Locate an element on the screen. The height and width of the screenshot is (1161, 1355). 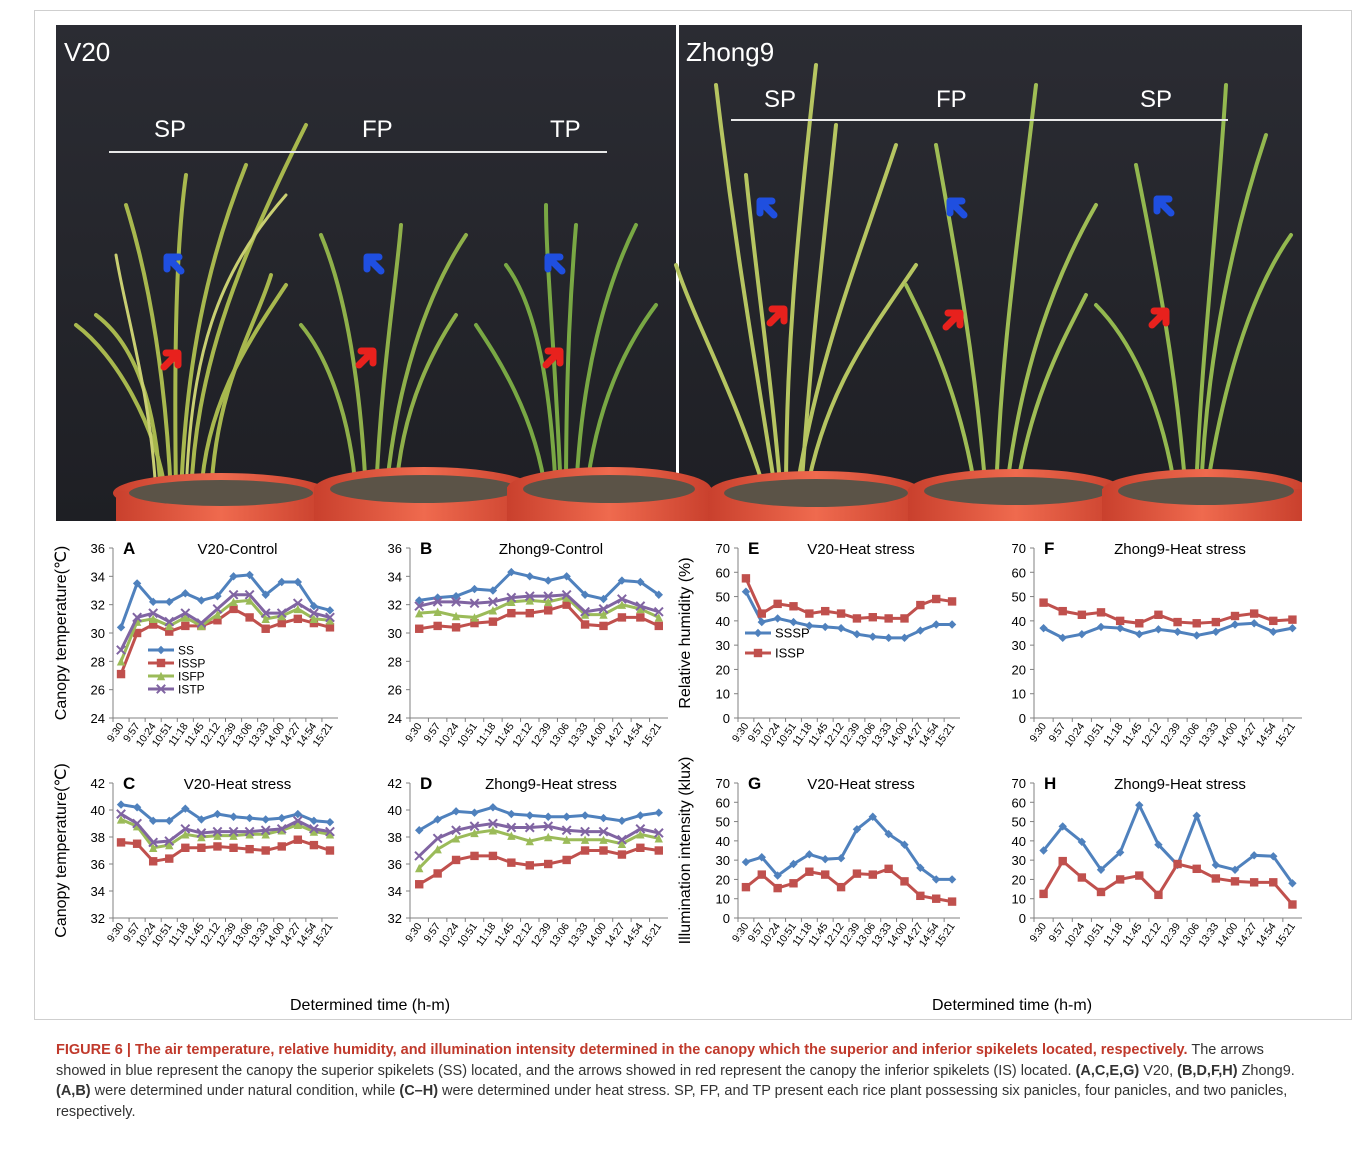
caption-bold-4: (C–H) is located at coordinates (419, 1091).